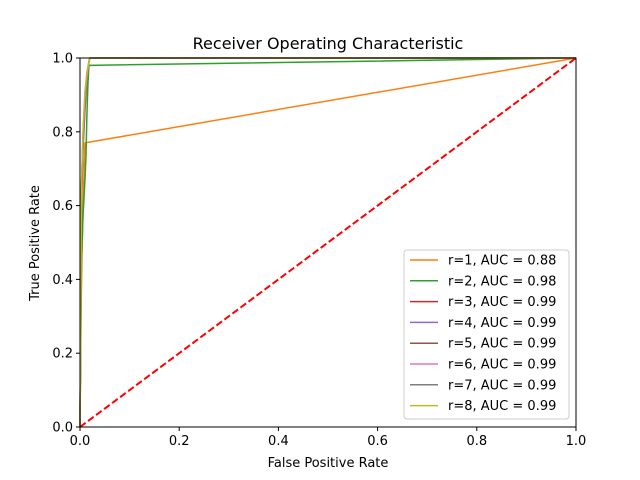  I want to click on legend-label-8: r=8, AUC = 0.99, so click(502, 406).